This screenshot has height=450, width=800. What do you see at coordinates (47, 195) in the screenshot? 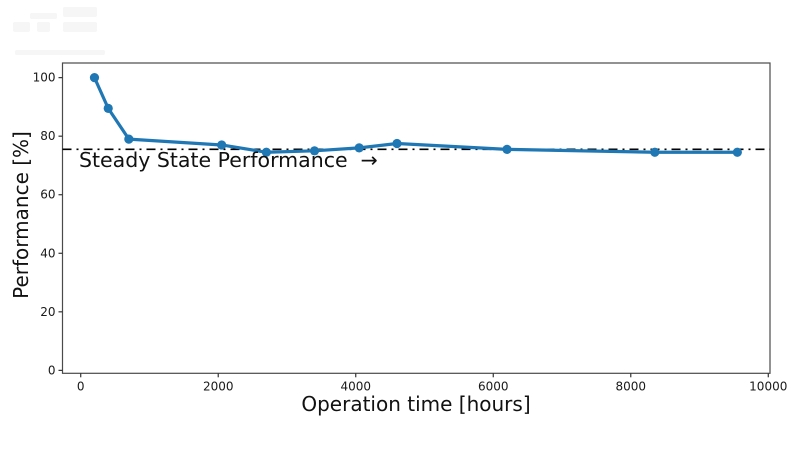
I see `y-tick-label: 60` at bounding box center [47, 195].